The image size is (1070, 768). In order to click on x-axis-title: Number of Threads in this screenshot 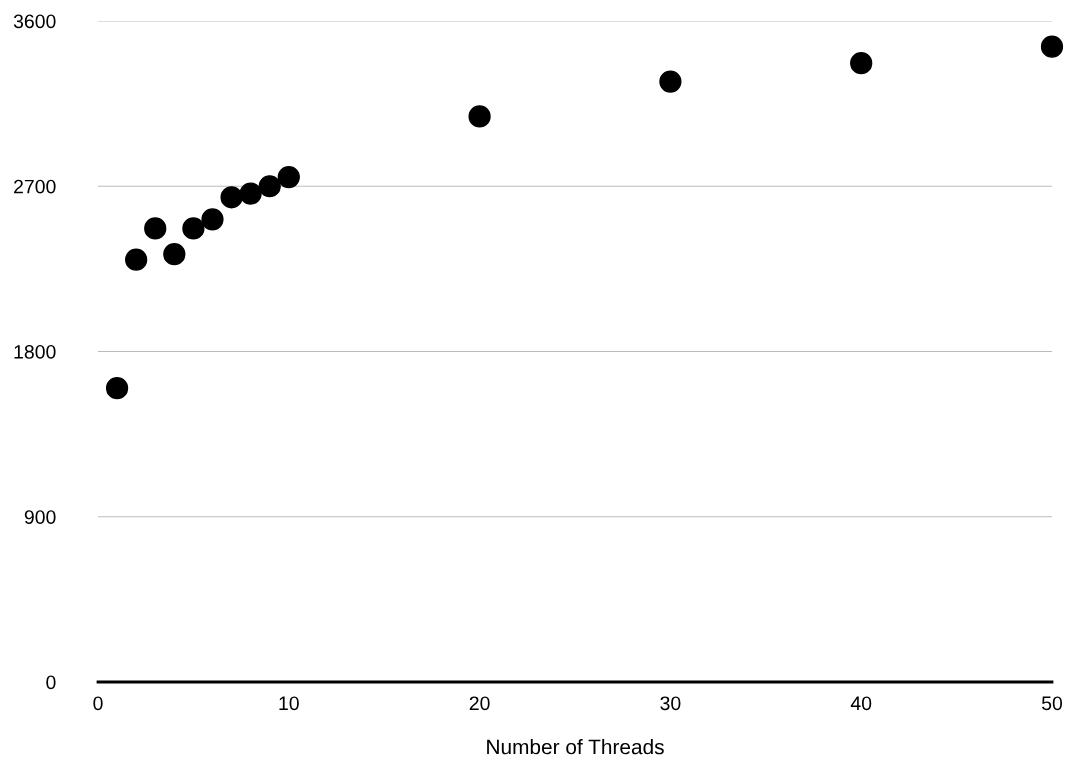, I will do `click(575, 747)`.